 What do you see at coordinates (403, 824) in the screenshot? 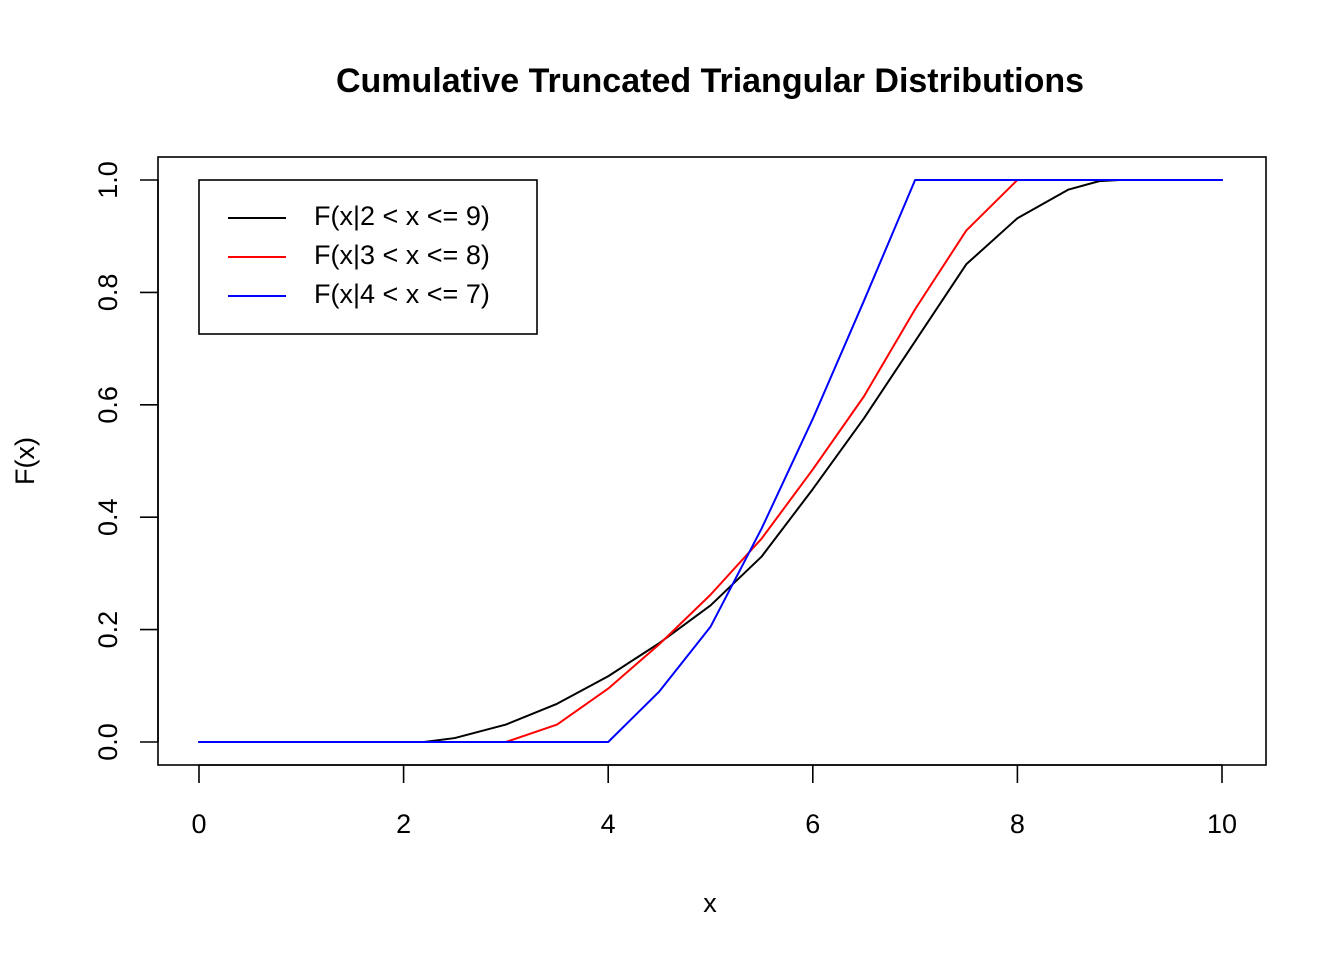
I see `x-tick-label: 2` at bounding box center [403, 824].